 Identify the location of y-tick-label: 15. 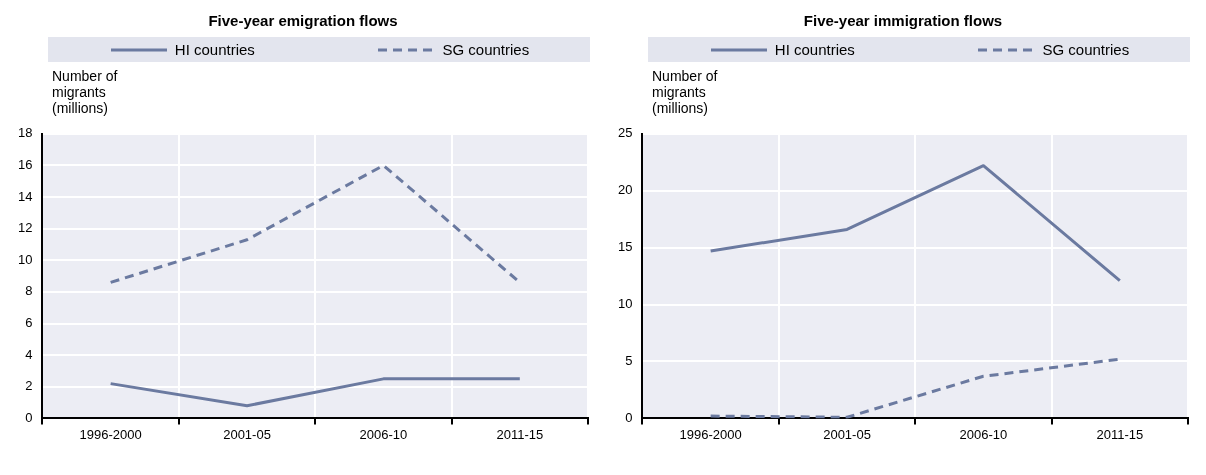
(625, 247).